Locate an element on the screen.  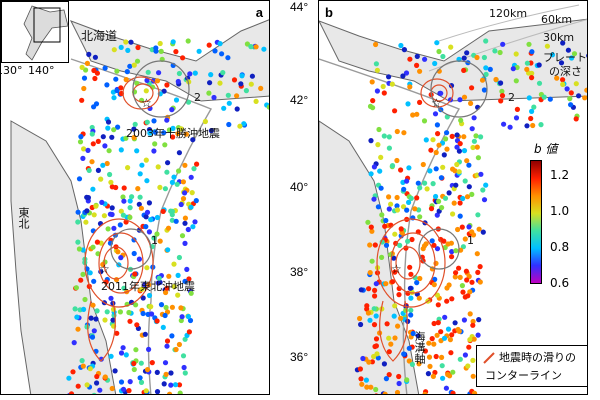
slip-contour-symbol is located at coordinates (489, 358).